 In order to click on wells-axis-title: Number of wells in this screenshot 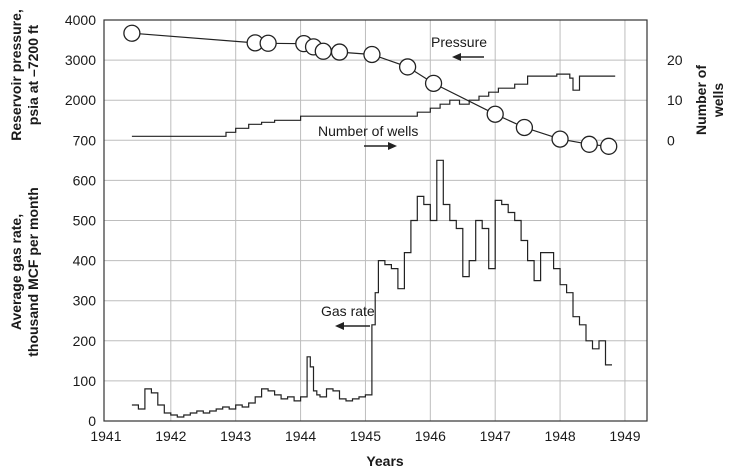, I will do `click(709, 100)`.